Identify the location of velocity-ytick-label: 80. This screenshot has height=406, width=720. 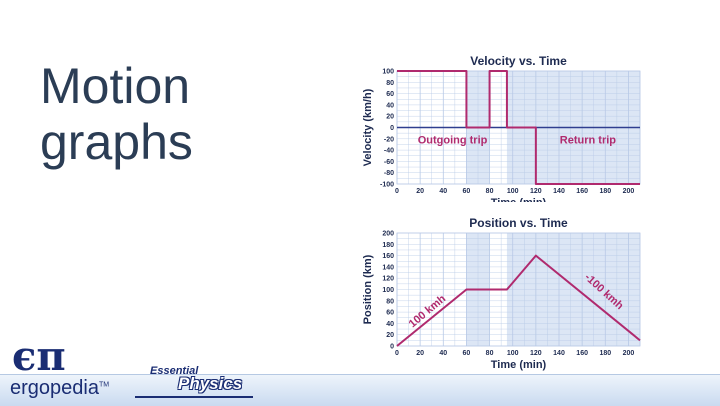
(390, 83).